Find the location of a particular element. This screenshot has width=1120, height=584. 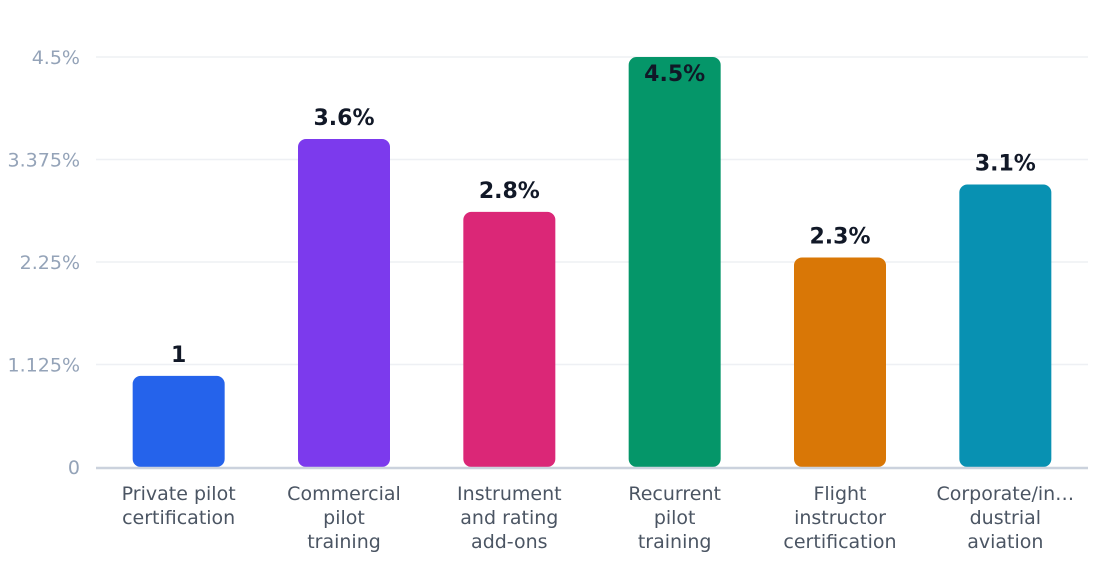

category-label-line: dustrial is located at coordinates (1005, 518).